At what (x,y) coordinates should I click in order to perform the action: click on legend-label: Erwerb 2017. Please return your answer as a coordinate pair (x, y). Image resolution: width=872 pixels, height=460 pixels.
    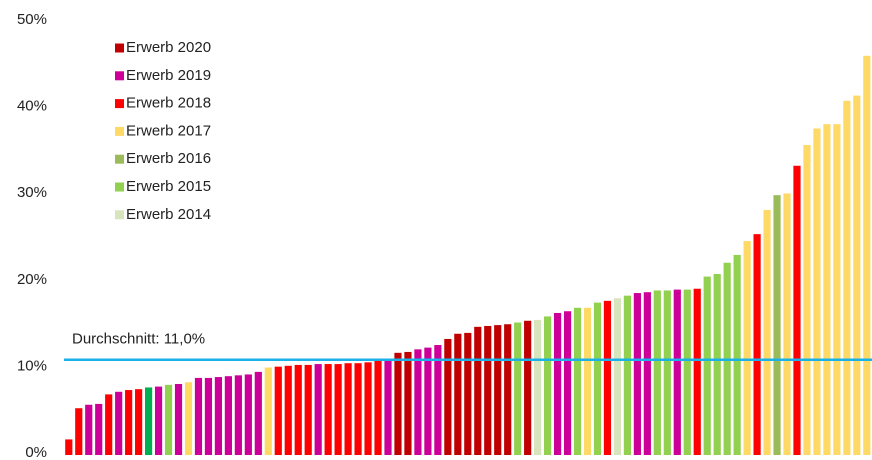
    Looking at the image, I should click on (168, 130).